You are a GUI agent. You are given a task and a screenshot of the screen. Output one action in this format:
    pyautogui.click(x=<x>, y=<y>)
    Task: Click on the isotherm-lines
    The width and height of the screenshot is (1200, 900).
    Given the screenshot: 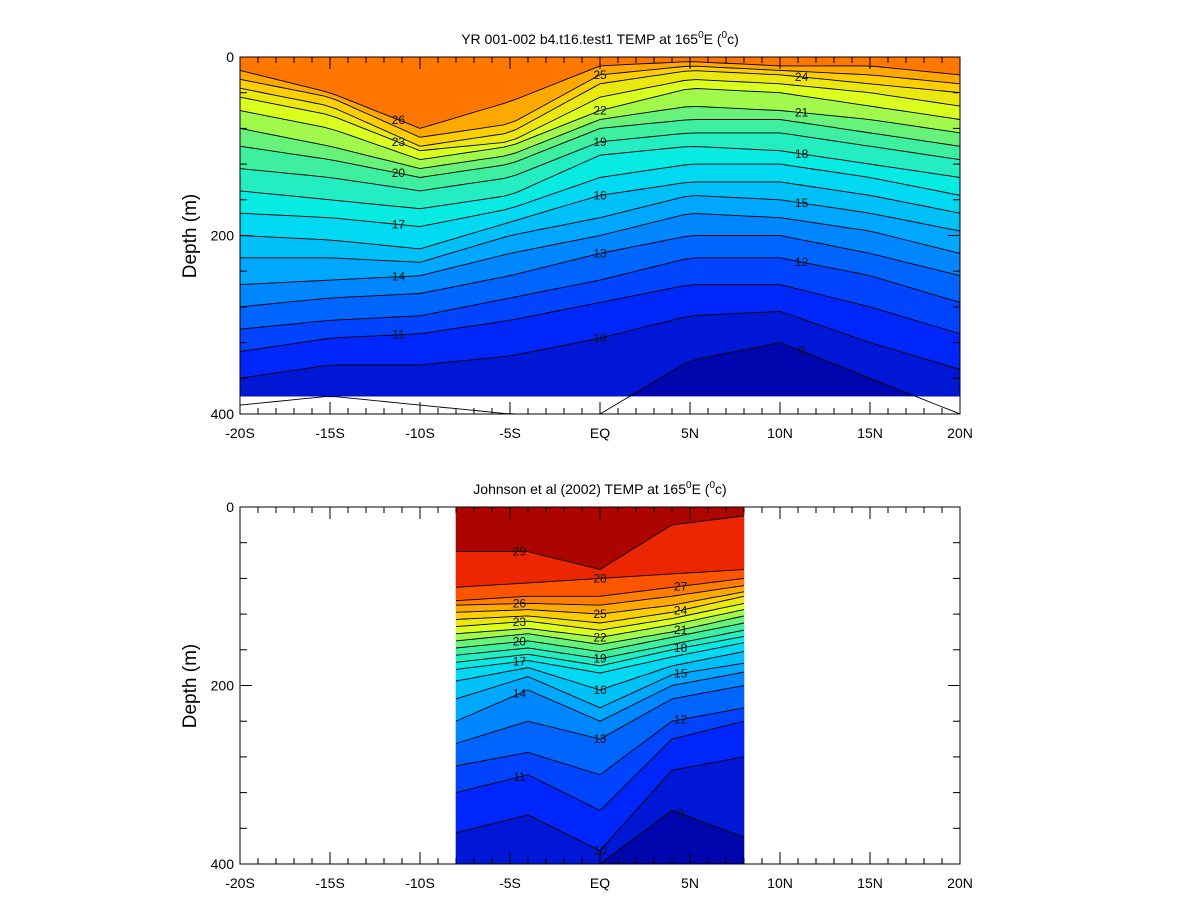 What is the action you would take?
    pyautogui.click(x=600, y=689)
    